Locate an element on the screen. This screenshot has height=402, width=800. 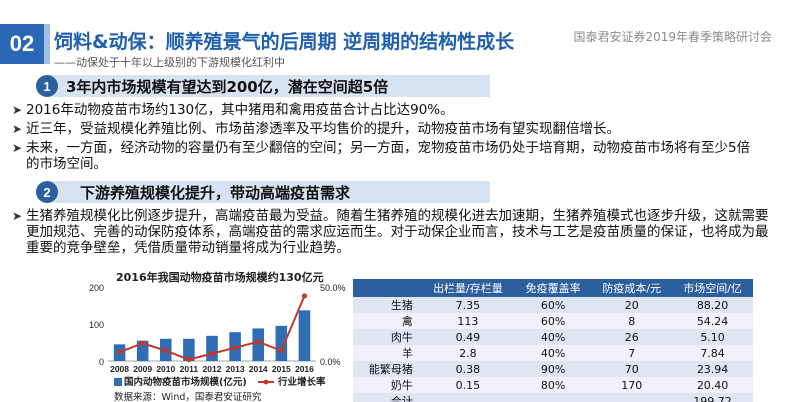
right-axis-tick-label: 0.0% is located at coordinates (330, 362).